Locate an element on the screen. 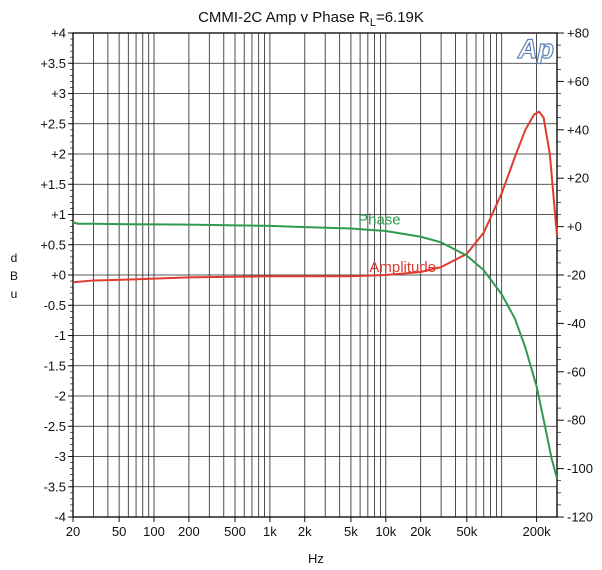 The width and height of the screenshot is (602, 570). x-tick-label: 100 is located at coordinates (154, 531).